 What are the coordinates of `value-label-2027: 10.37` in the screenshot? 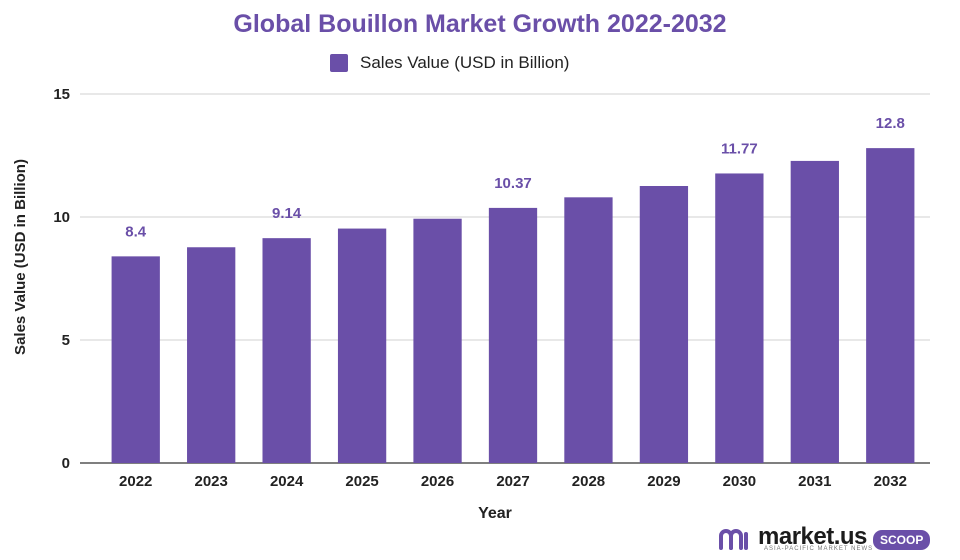 It's located at (513, 183).